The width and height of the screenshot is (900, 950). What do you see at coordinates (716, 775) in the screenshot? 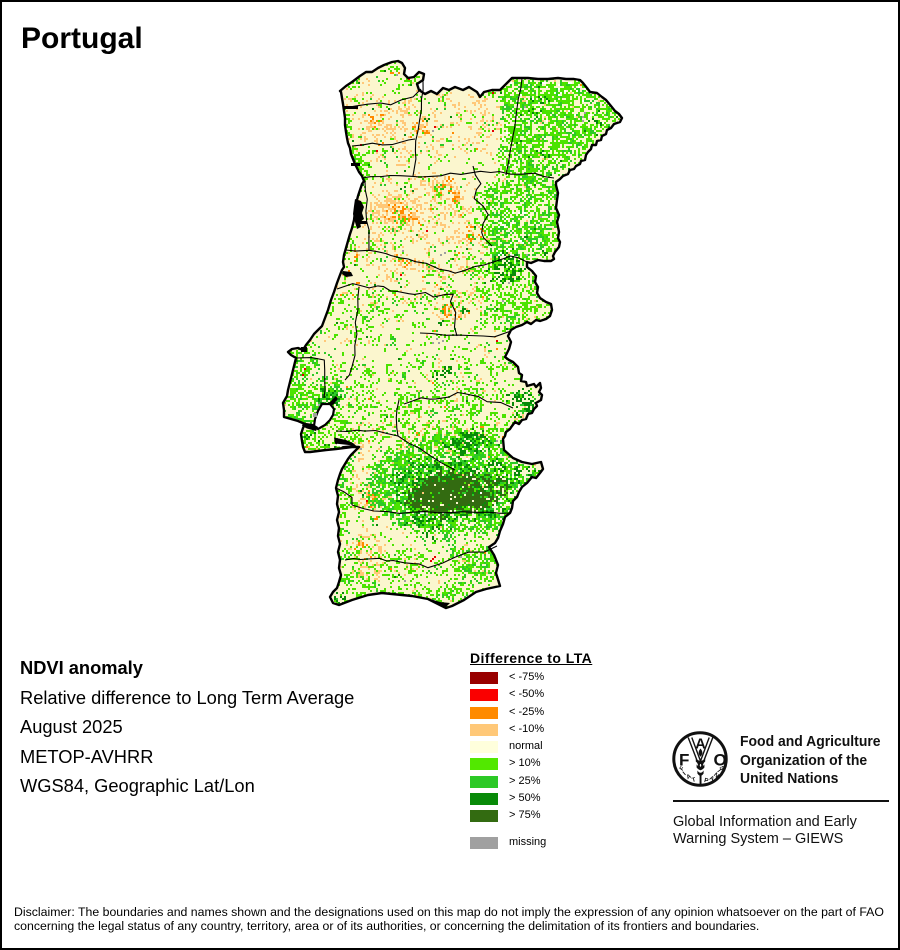
I see `svg-text: N` at bounding box center [716, 775].